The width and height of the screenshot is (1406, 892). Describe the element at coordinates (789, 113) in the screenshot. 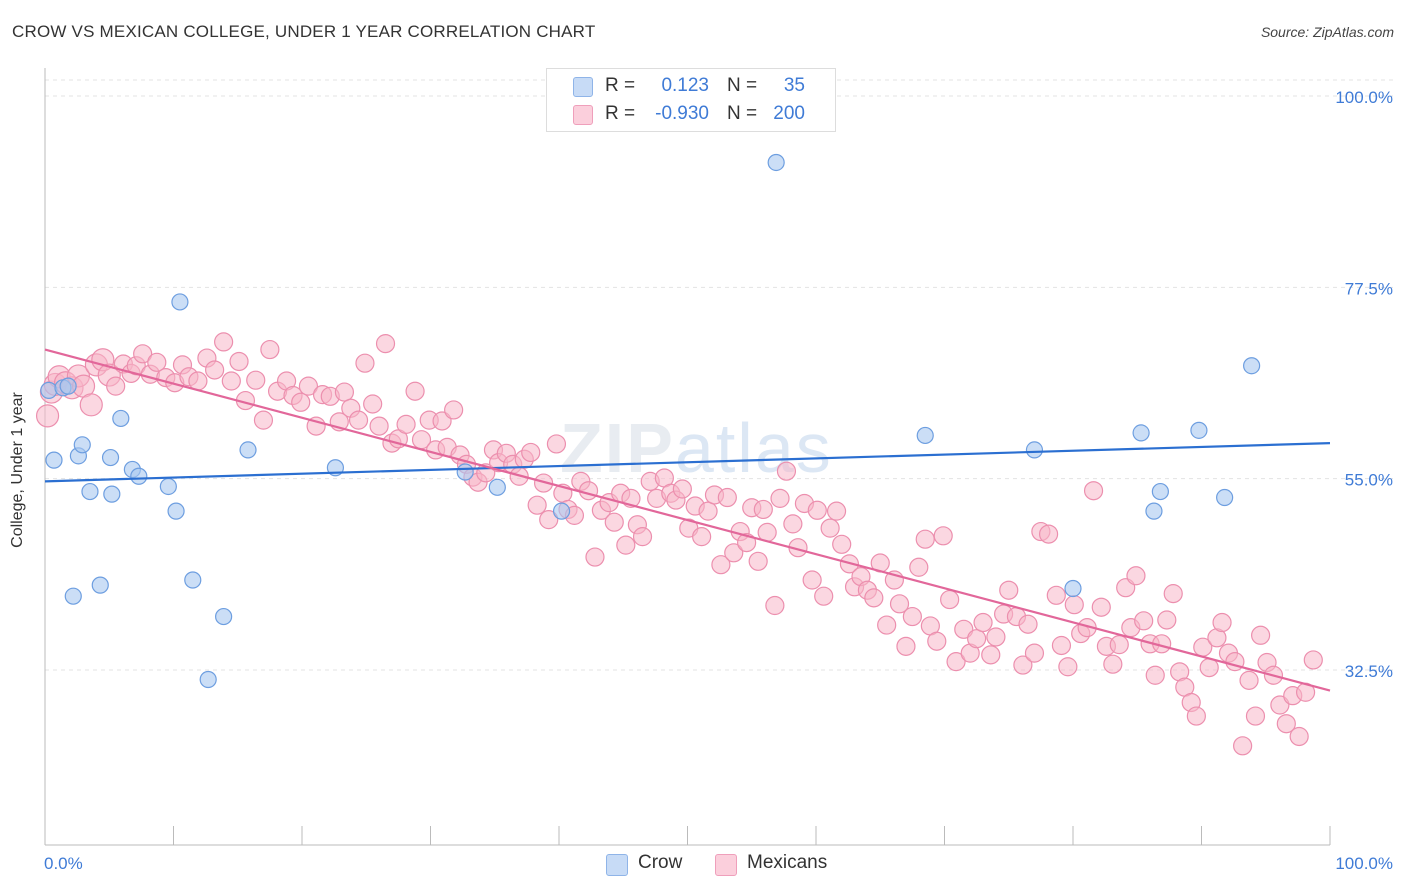

I see `legend-n-value: 200` at that location.